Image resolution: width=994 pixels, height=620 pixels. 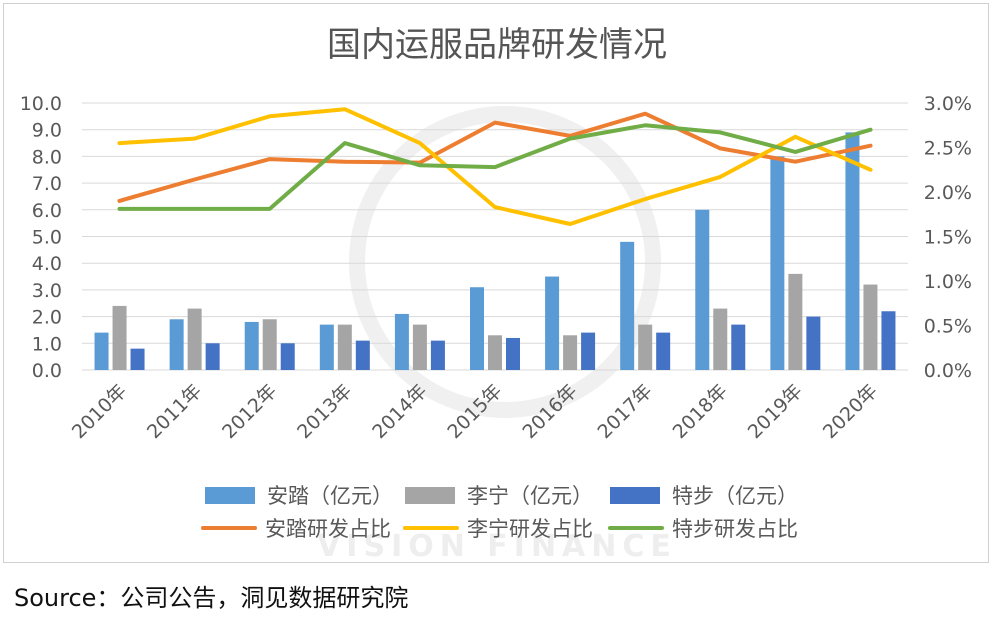 What do you see at coordinates (330, 496) in the screenshot?
I see `legend-label: 安踏（亿元）` at bounding box center [330, 496].